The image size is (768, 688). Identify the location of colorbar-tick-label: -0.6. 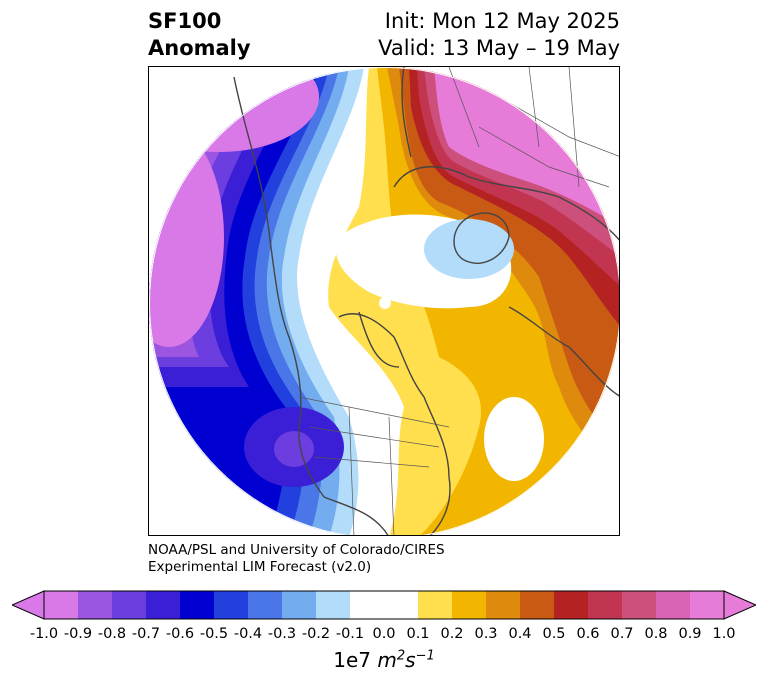
(180, 634).